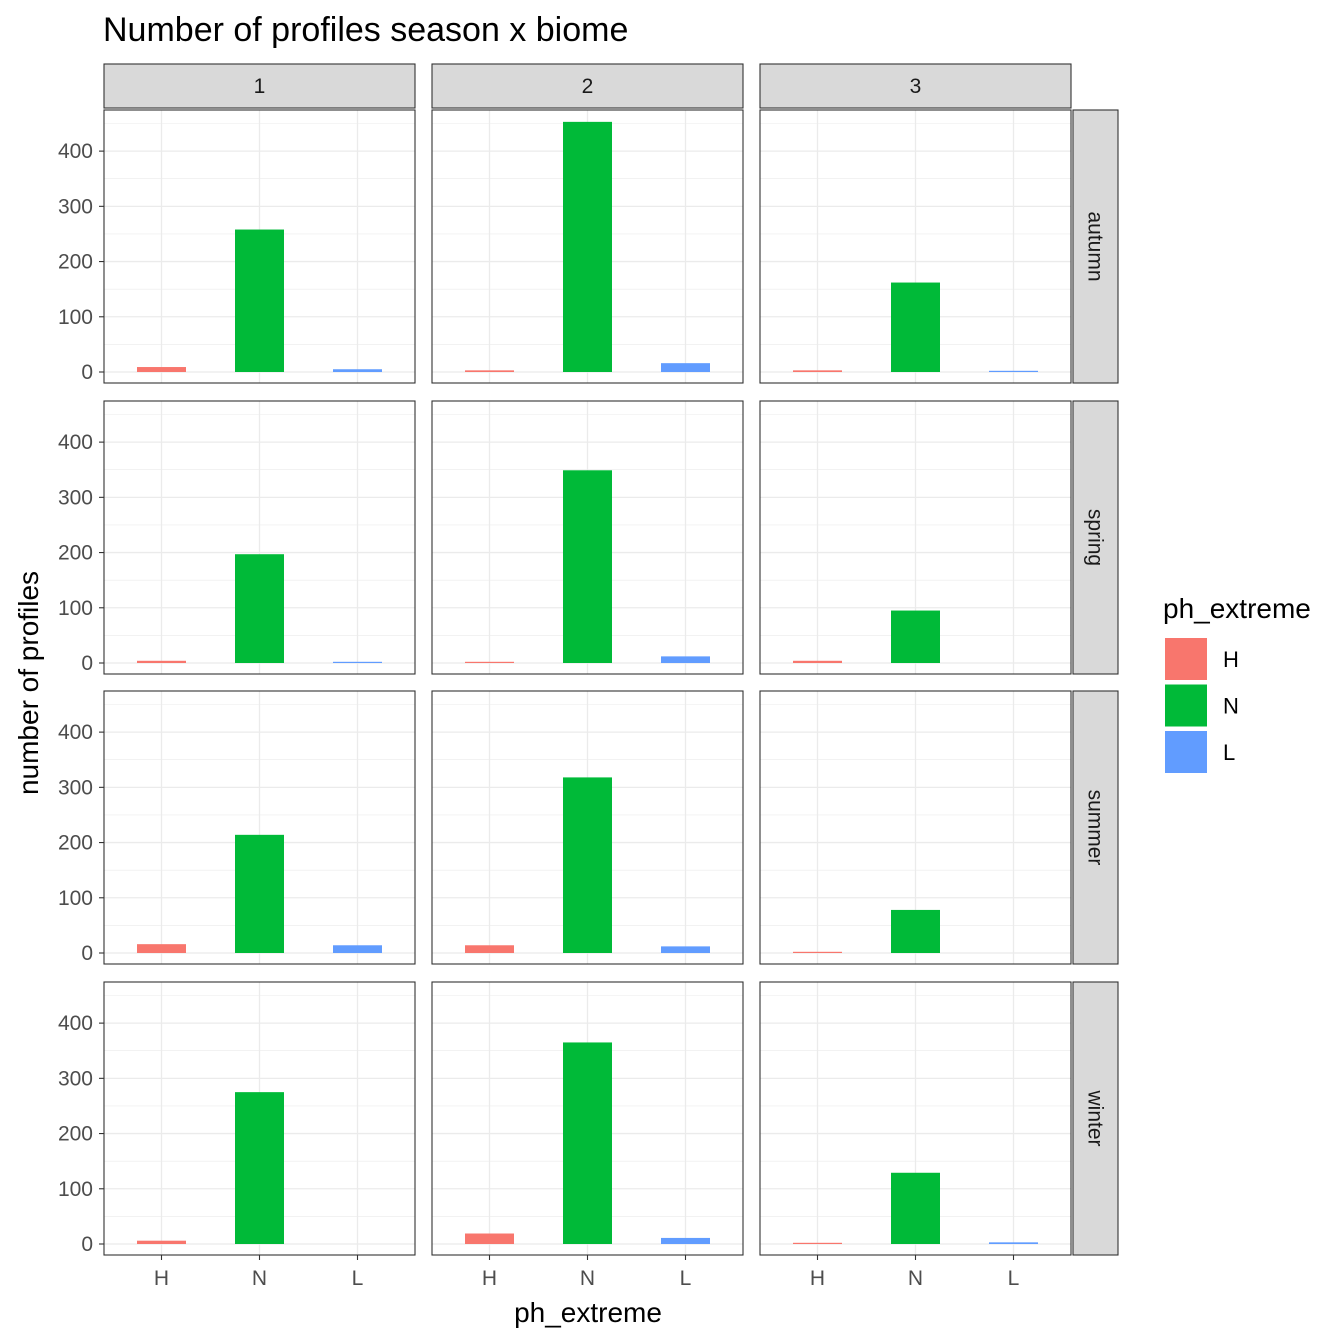 This screenshot has width=1344, height=1344. Describe the element at coordinates (1186, 752) in the screenshot. I see `legend-key-L` at that location.